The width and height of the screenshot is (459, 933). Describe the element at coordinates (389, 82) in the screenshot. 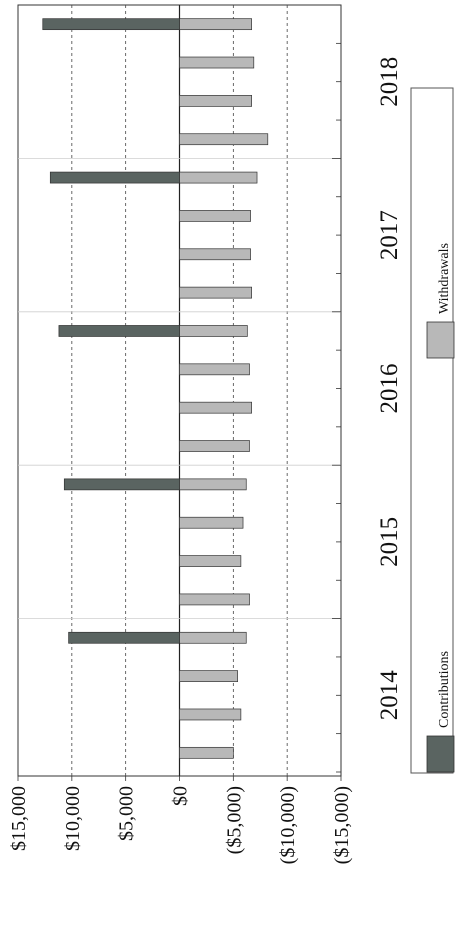

I see `year-label: 2018` at that location.